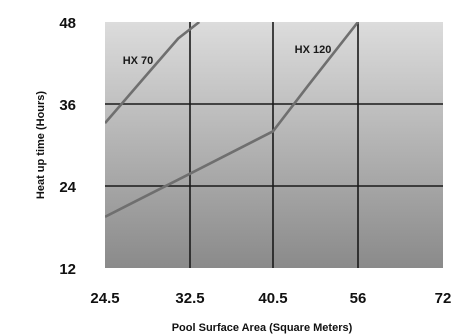 Image resolution: width=465 pixels, height=336 pixels. What do you see at coordinates (67, 105) in the screenshot?
I see `y-tick-label-3: 36` at bounding box center [67, 105].